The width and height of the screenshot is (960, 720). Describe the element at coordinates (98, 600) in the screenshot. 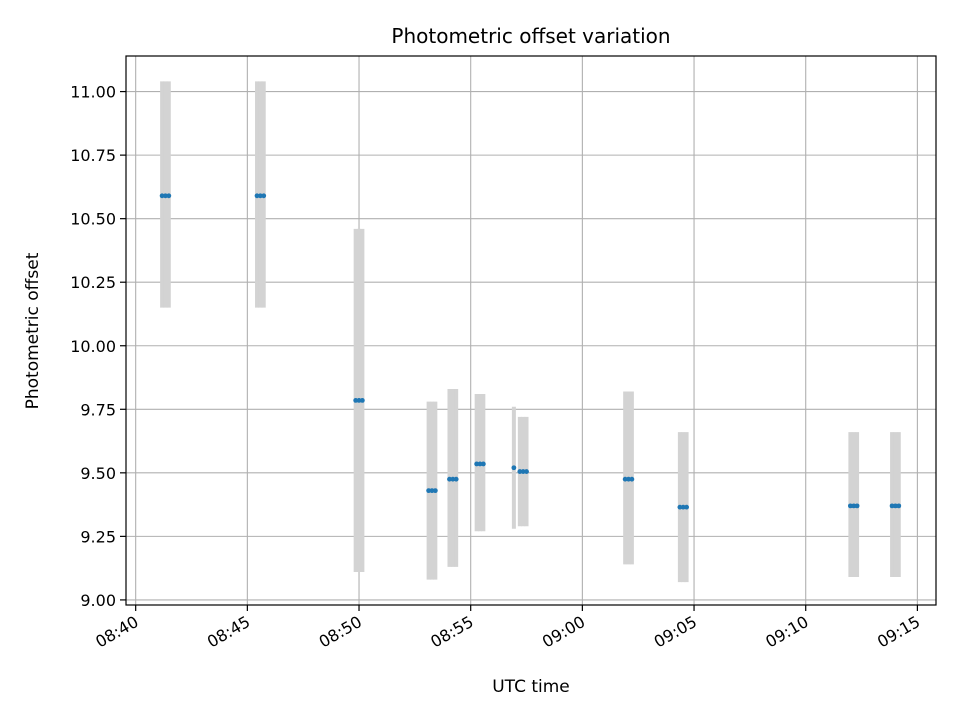

I see `y-tick-label: 9.00` at that location.